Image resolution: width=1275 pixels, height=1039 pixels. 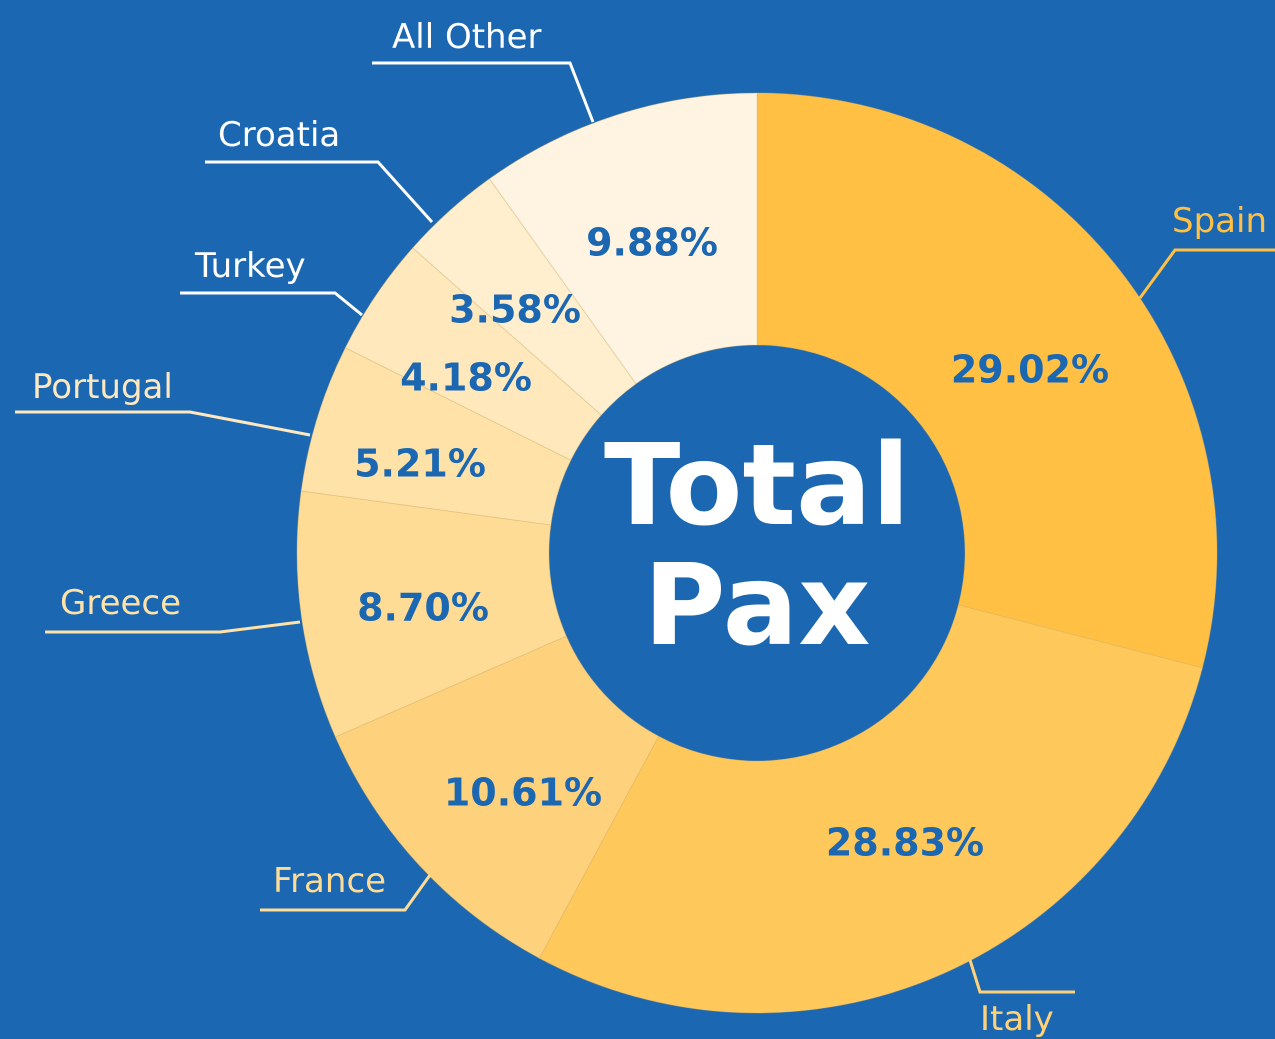 What do you see at coordinates (515, 310) in the screenshot?
I see `value-label: 3.58%` at bounding box center [515, 310].